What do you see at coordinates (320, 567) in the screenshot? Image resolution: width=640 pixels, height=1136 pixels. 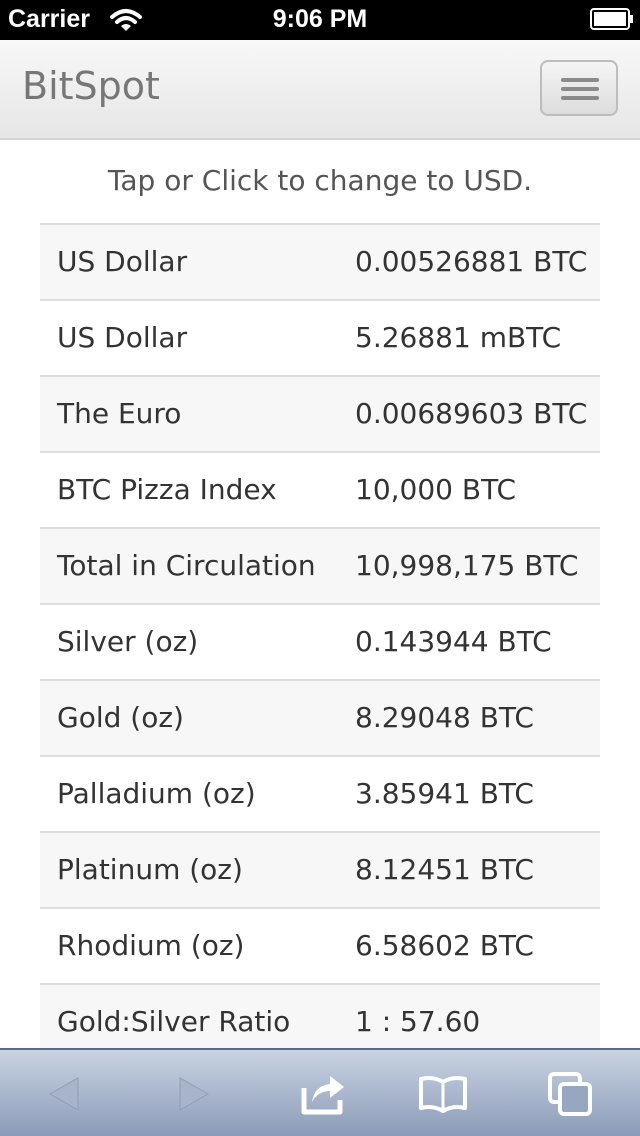 I see `table-row: Total in Circulation 10,998,175 BTC` at bounding box center [320, 567].